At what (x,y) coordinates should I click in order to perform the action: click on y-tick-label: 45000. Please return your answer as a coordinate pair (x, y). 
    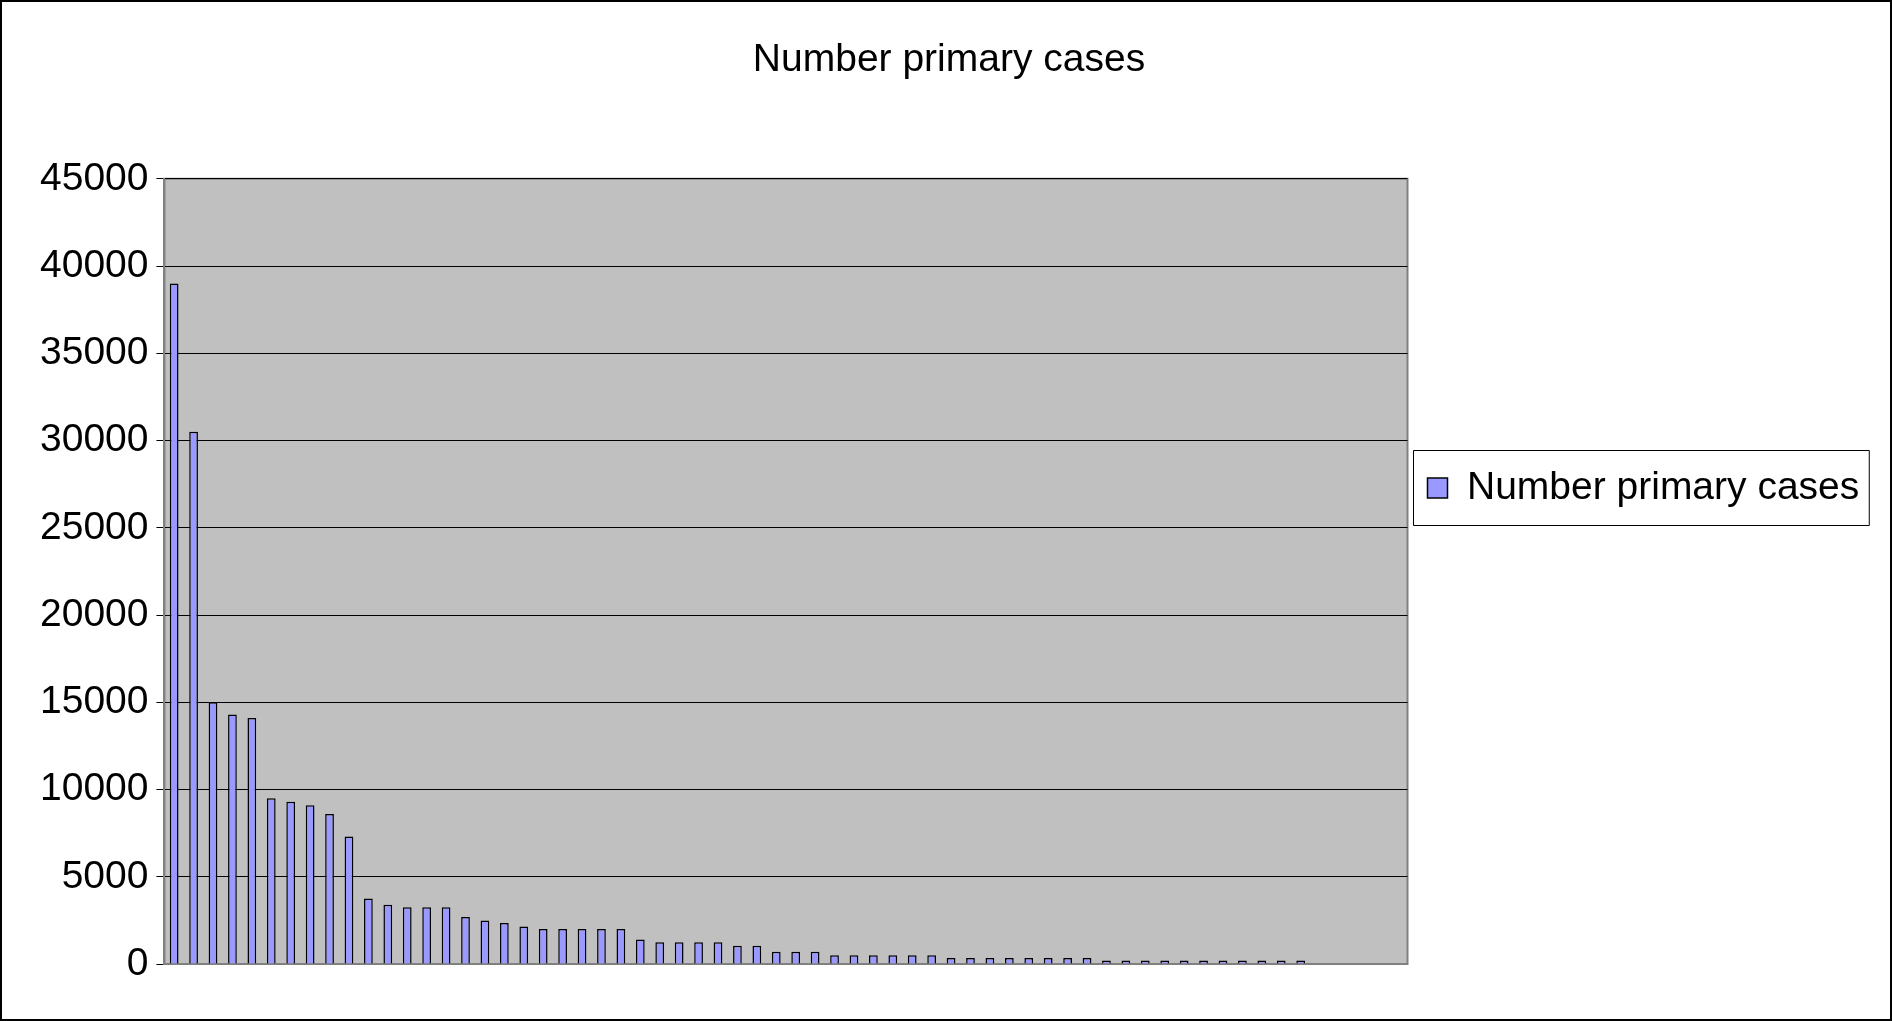
    Looking at the image, I should click on (94, 176).